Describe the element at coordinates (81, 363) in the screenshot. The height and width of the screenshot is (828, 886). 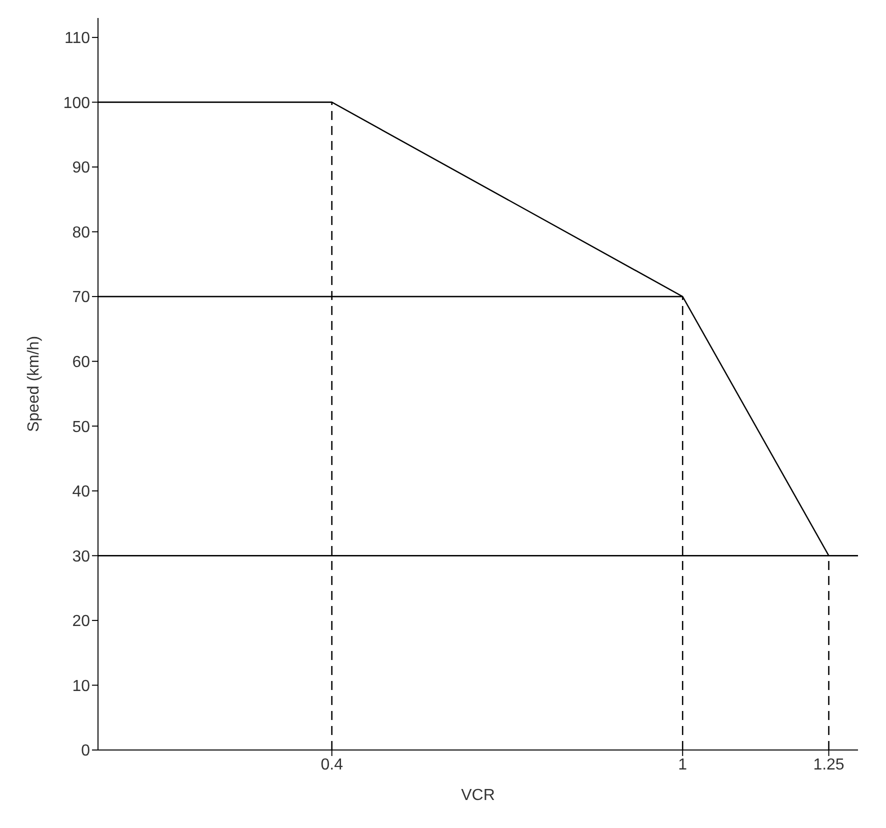
I see `y-tick-label: 60` at that location.